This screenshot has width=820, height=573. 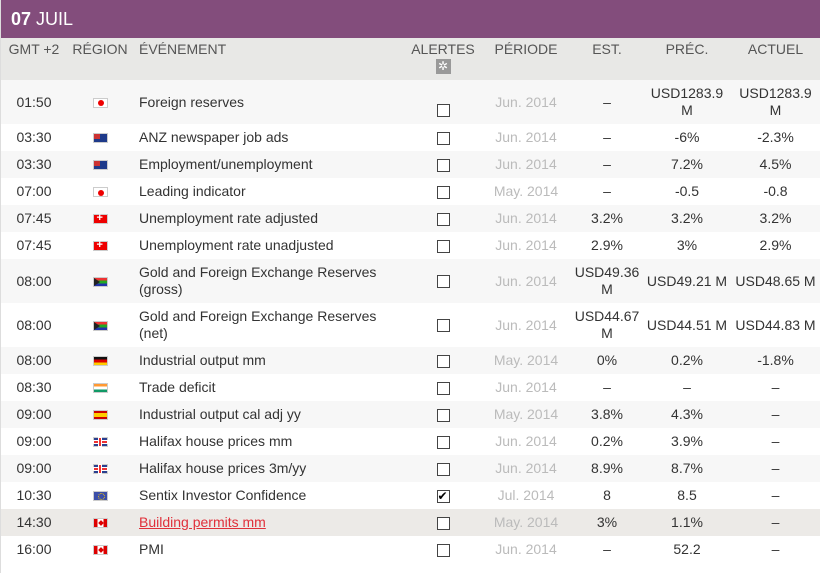 What do you see at coordinates (100, 496) in the screenshot?
I see `flag-eu-icon` at bounding box center [100, 496].